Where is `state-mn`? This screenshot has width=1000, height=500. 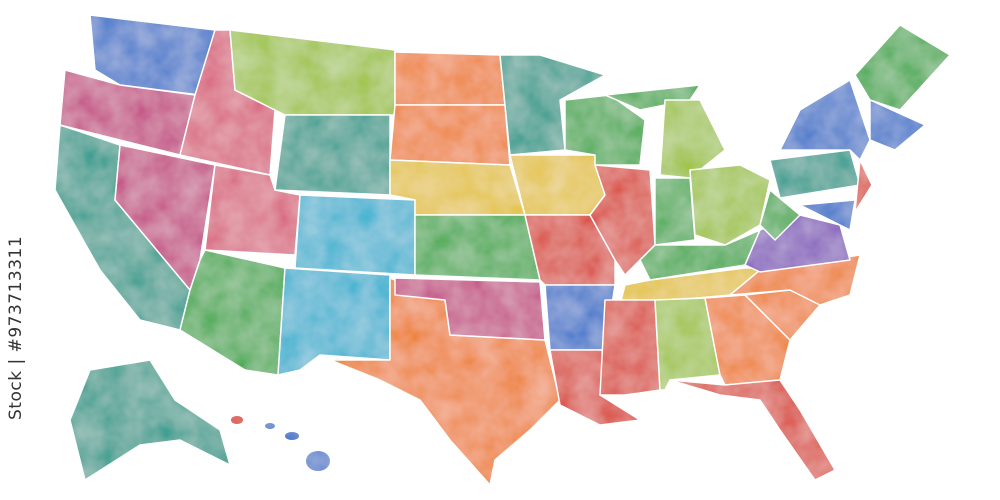 state-mn is located at coordinates (552, 105).